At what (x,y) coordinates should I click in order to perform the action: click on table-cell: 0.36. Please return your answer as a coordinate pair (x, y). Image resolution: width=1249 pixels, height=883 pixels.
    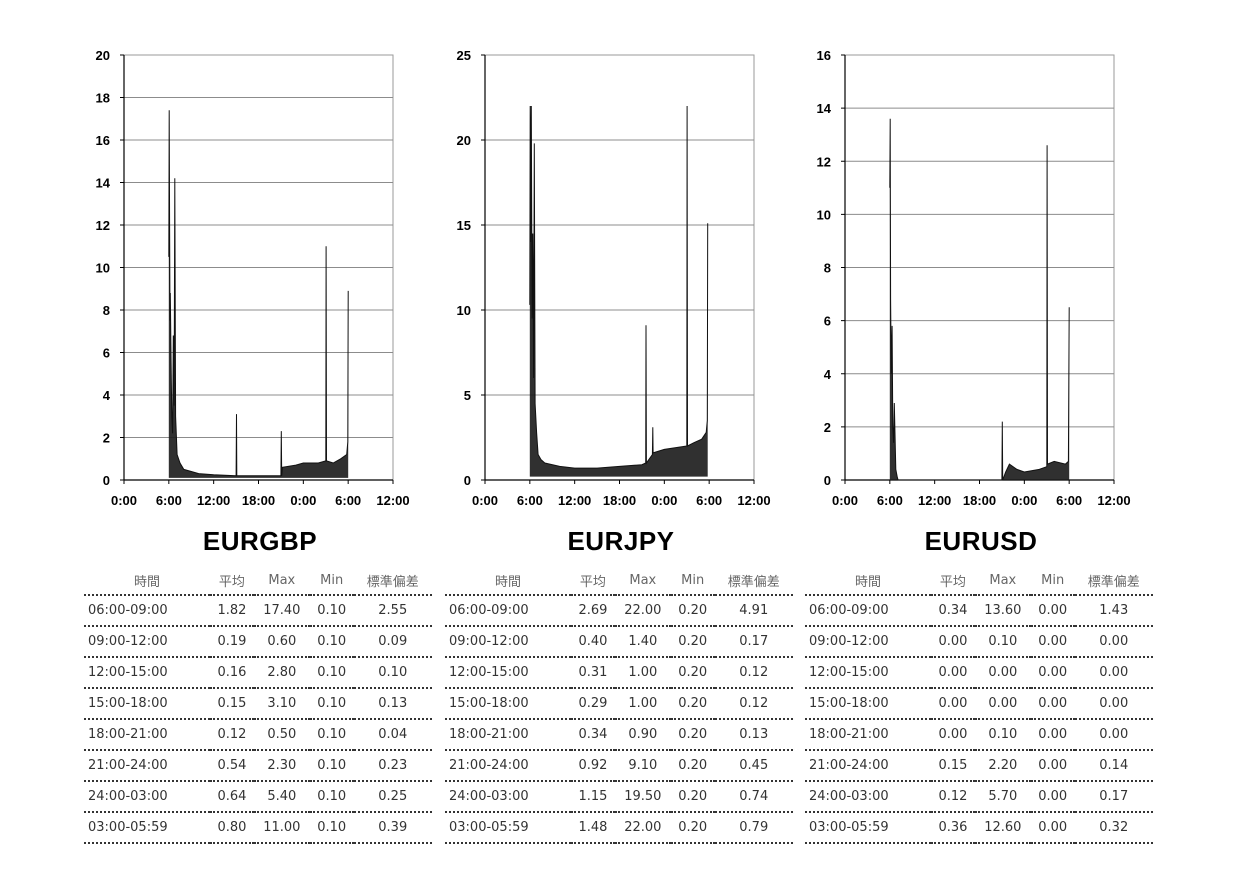
    Looking at the image, I should click on (953, 828).